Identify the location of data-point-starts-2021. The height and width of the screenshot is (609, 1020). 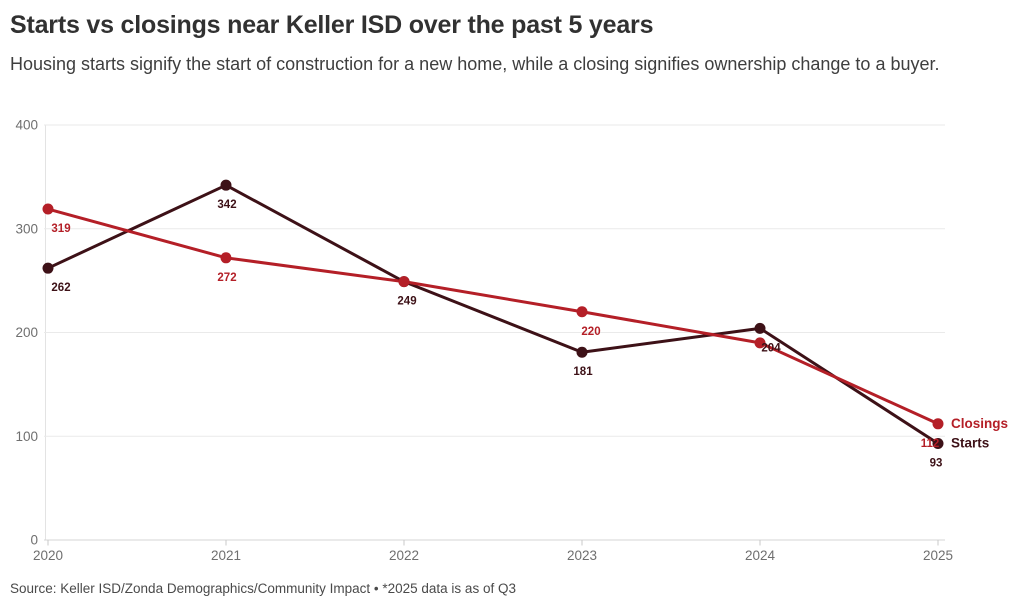
(226, 185).